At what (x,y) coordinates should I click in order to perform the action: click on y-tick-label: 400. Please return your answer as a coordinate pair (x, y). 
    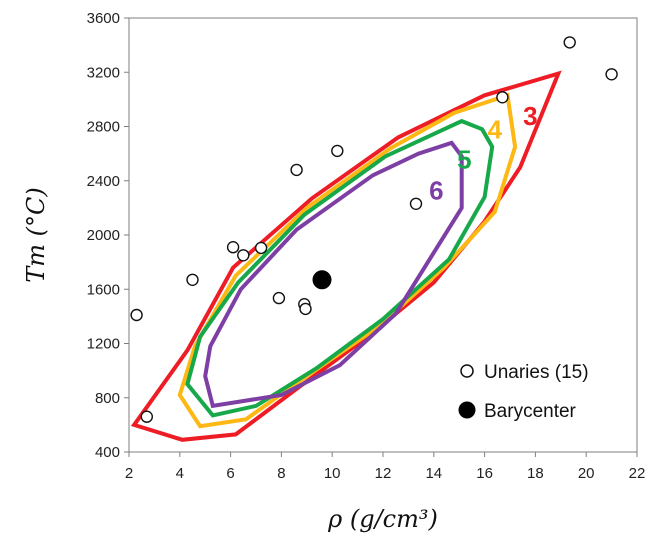
    Looking at the image, I should click on (107, 452).